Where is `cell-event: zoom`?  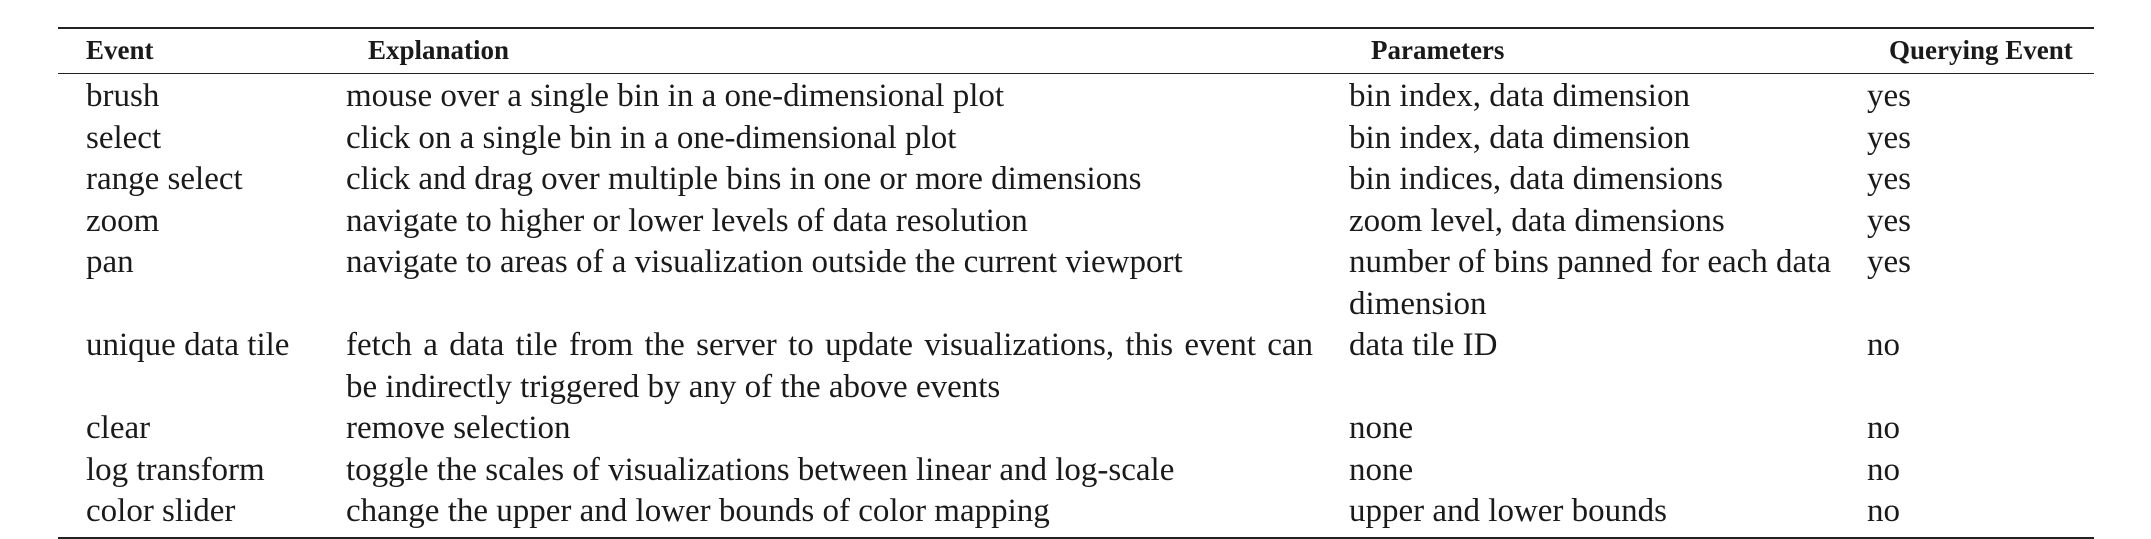 cell-event: zoom is located at coordinates (123, 220).